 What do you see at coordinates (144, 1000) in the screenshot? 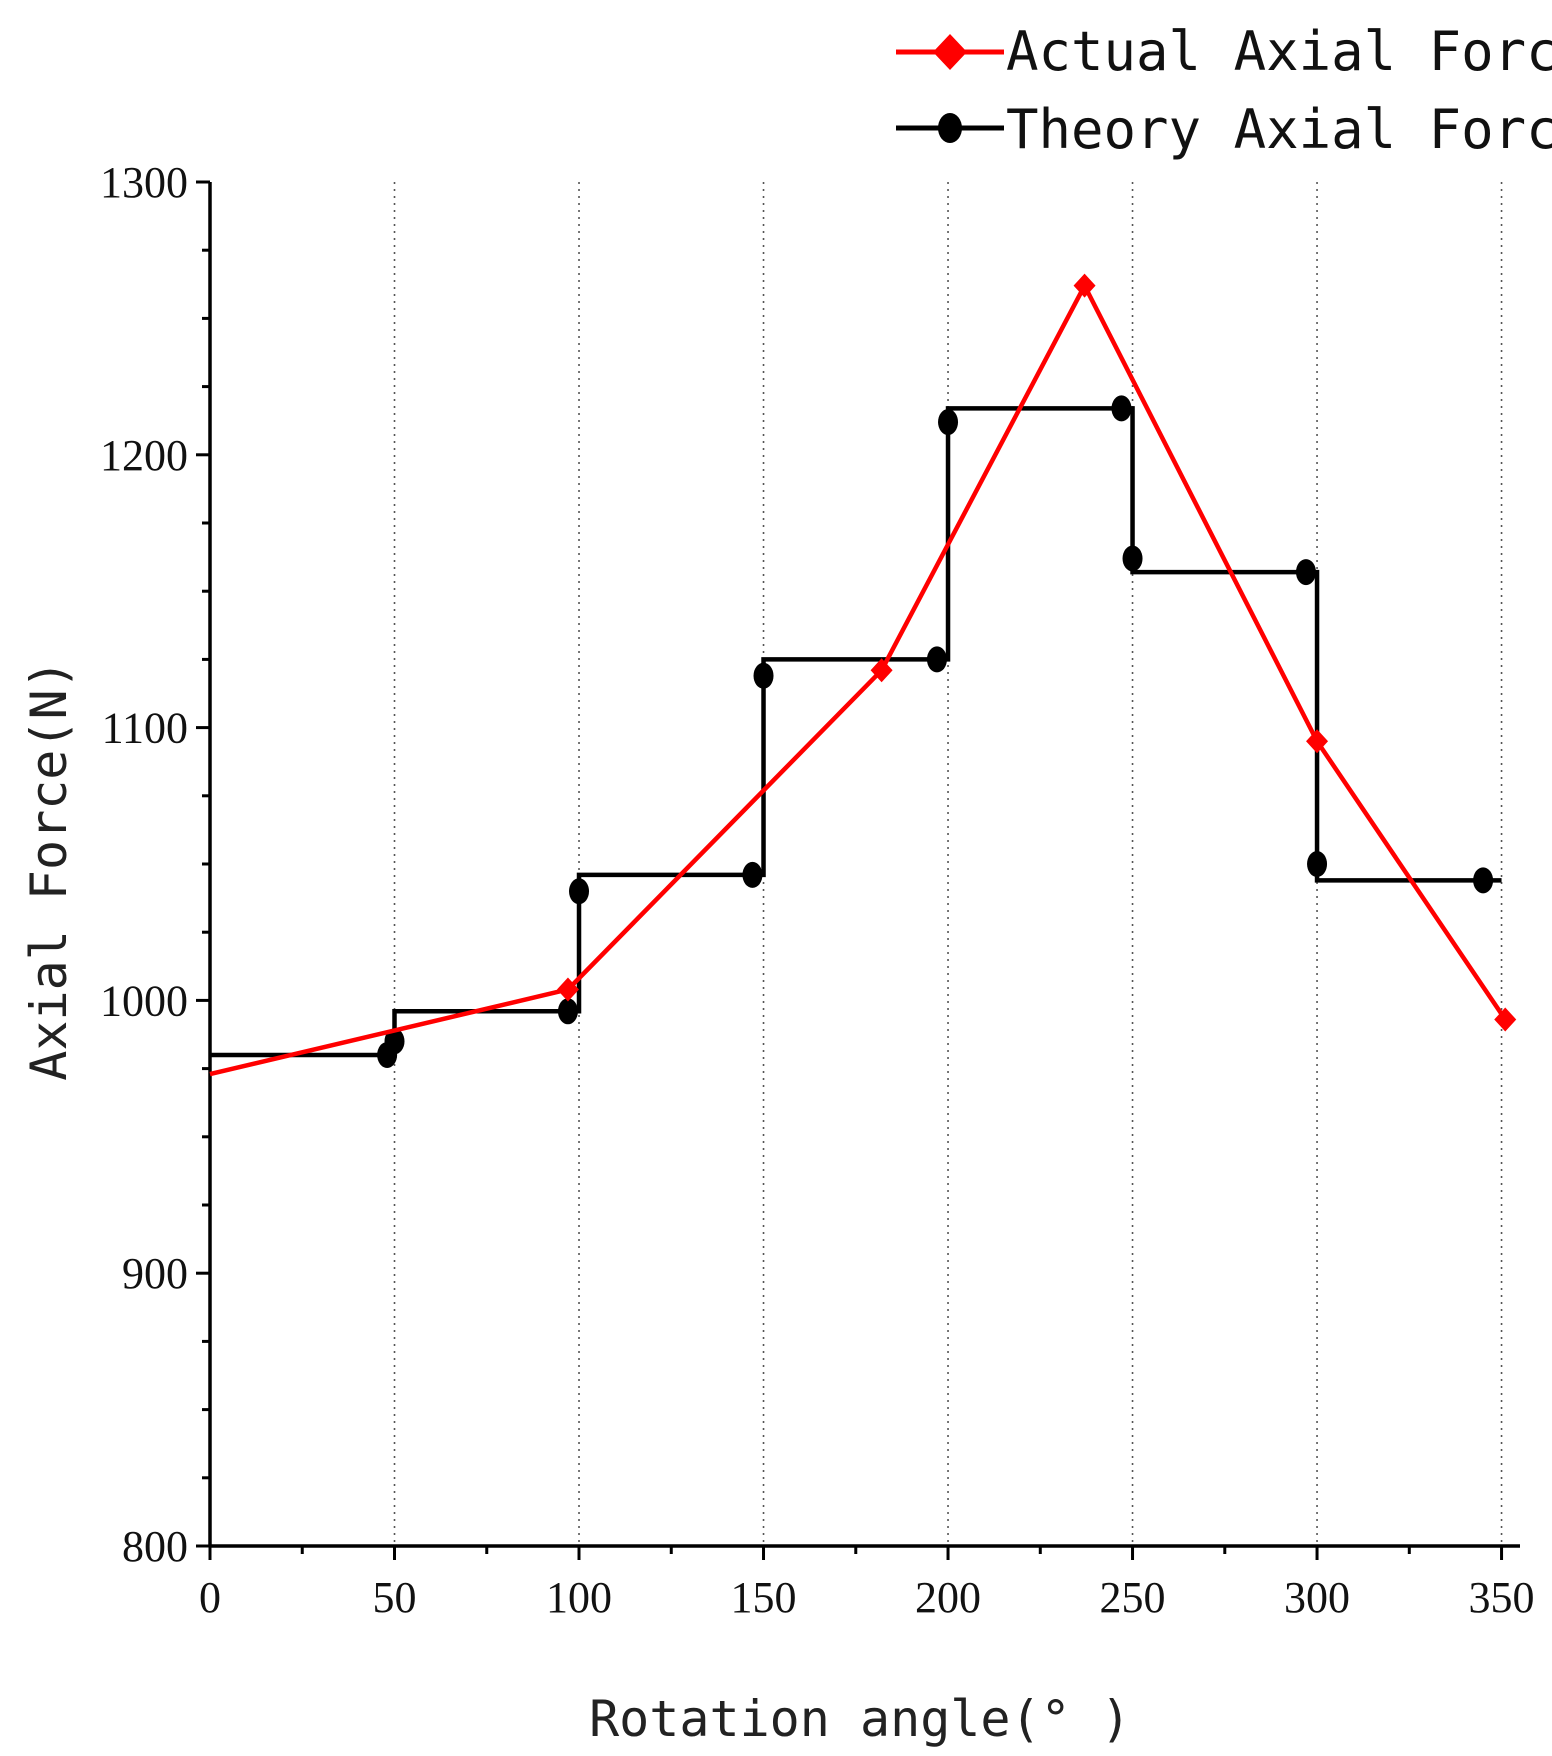
I see `y-tick-label: 1000` at bounding box center [144, 1000].